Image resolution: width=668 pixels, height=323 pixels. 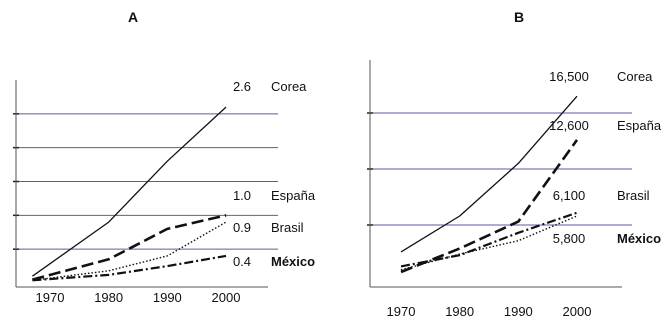 What do you see at coordinates (519, 17) in the screenshot?
I see `panel-b-title: B` at bounding box center [519, 17].